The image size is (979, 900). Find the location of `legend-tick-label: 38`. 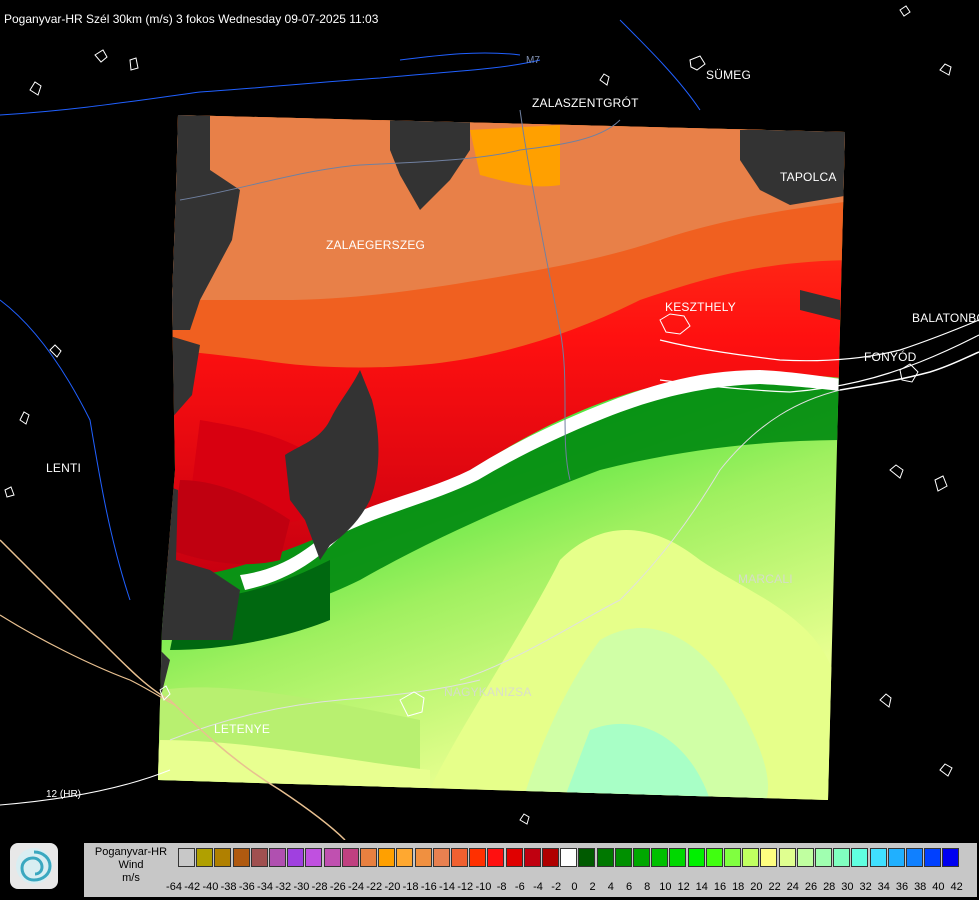

legend-tick-label: 38 is located at coordinates (920, 887).